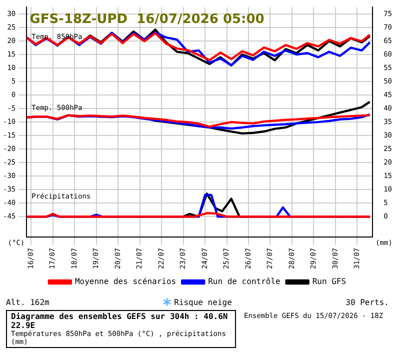 This screenshot has width=395, height=355. I want to click on text: Alt. 162m, so click(28, 302).